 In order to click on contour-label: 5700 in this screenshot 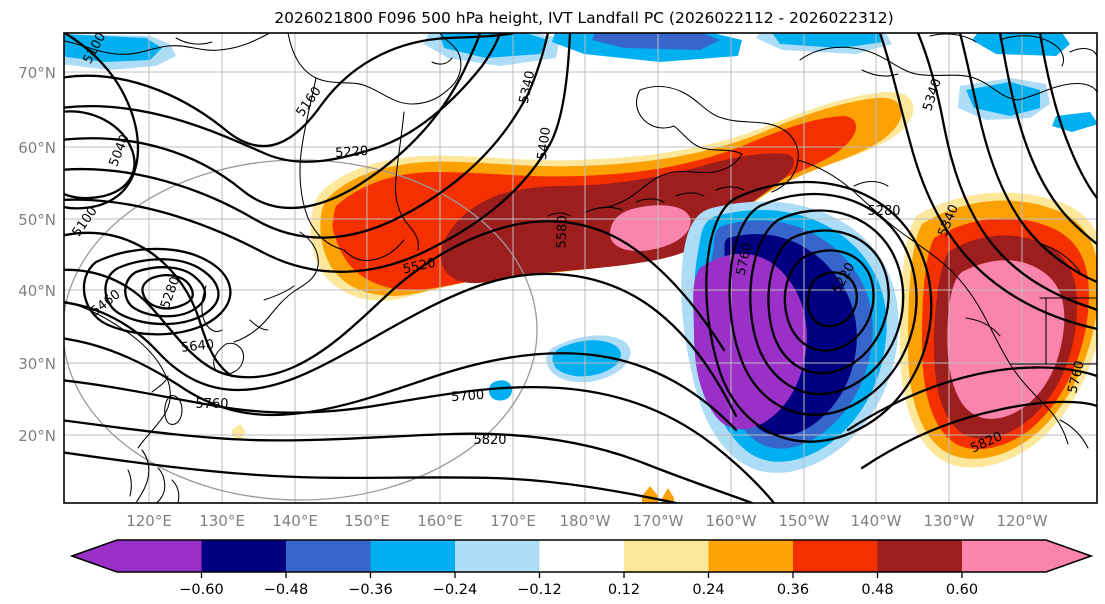, I will do `click(468, 396)`.